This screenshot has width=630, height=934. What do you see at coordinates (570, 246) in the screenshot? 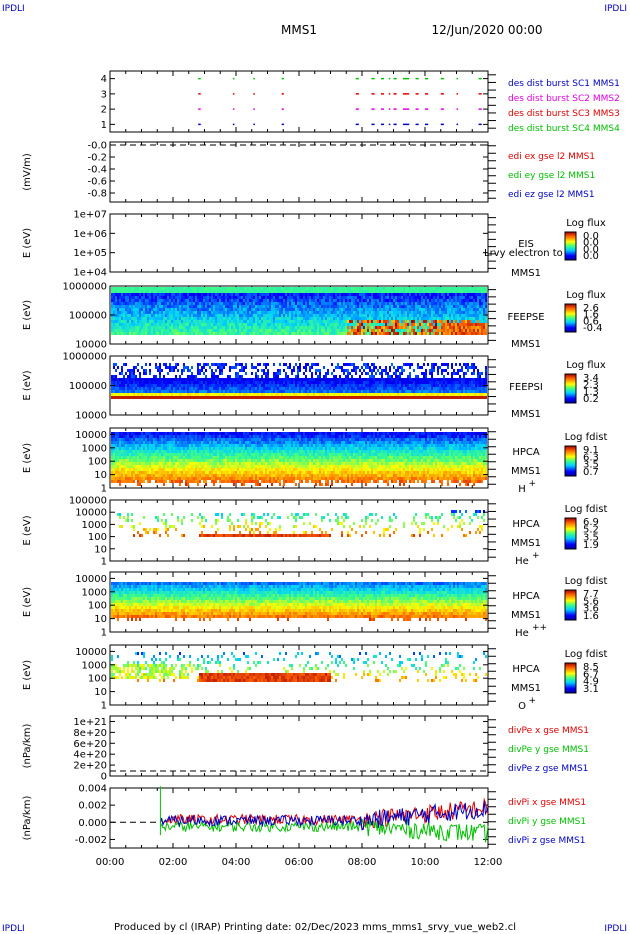
I see `eis-colorbar` at bounding box center [570, 246].